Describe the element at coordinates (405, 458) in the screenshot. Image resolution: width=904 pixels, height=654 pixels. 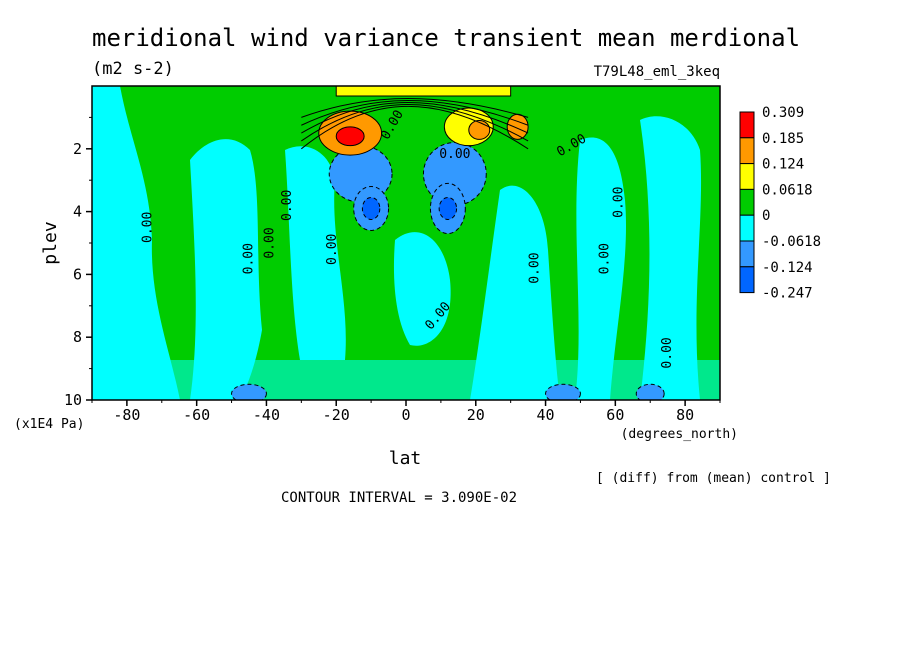
I see `x-axis-label: lat` at that location.